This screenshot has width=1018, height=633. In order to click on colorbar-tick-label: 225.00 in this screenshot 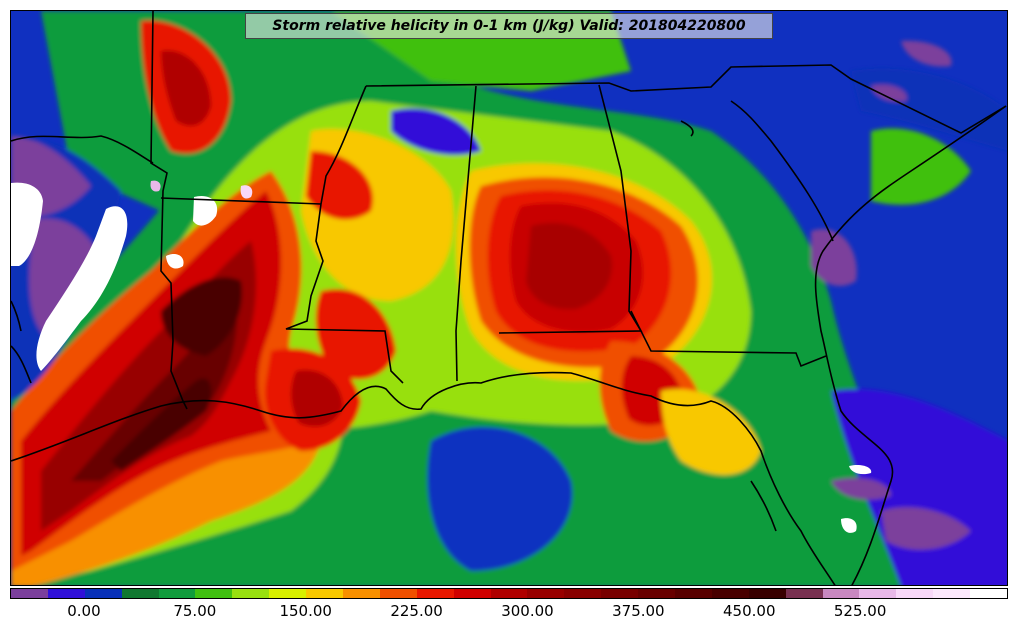, I will do `click(416, 611)`.